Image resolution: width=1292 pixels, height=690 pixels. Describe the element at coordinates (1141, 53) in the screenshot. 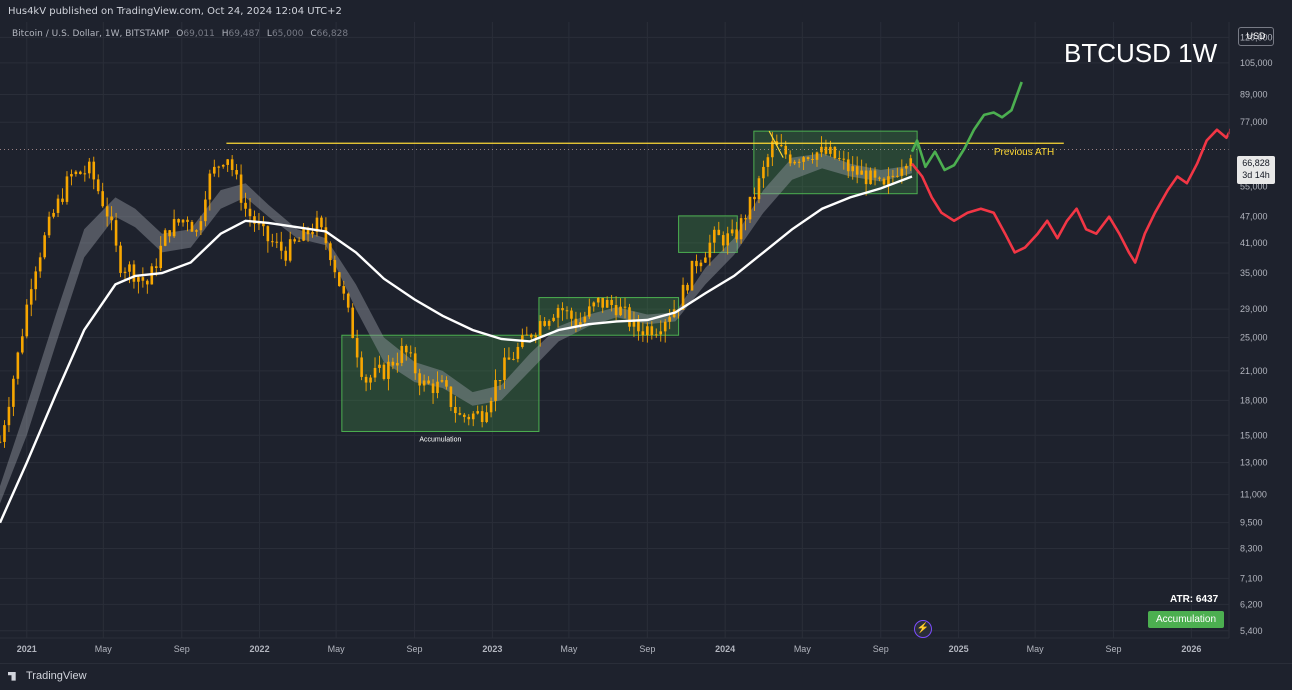

I see `chart-title: BTCUSD 1W` at that location.